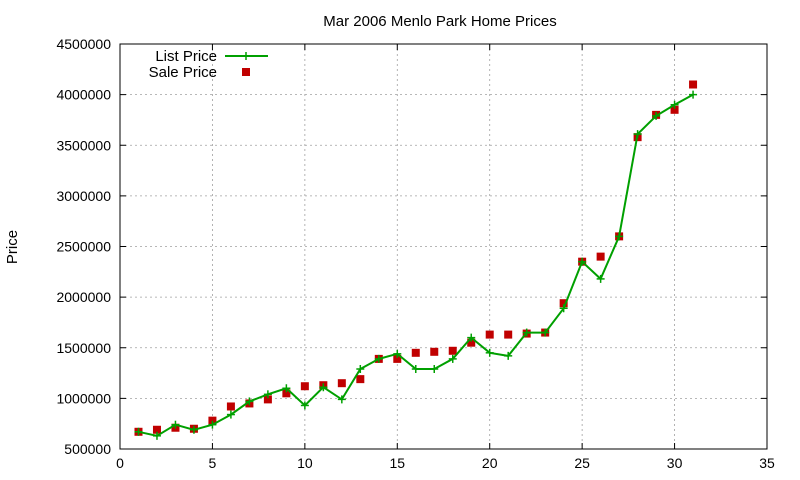  Describe the element at coordinates (767, 463) in the screenshot. I see `x-tick-label: 35` at that location.